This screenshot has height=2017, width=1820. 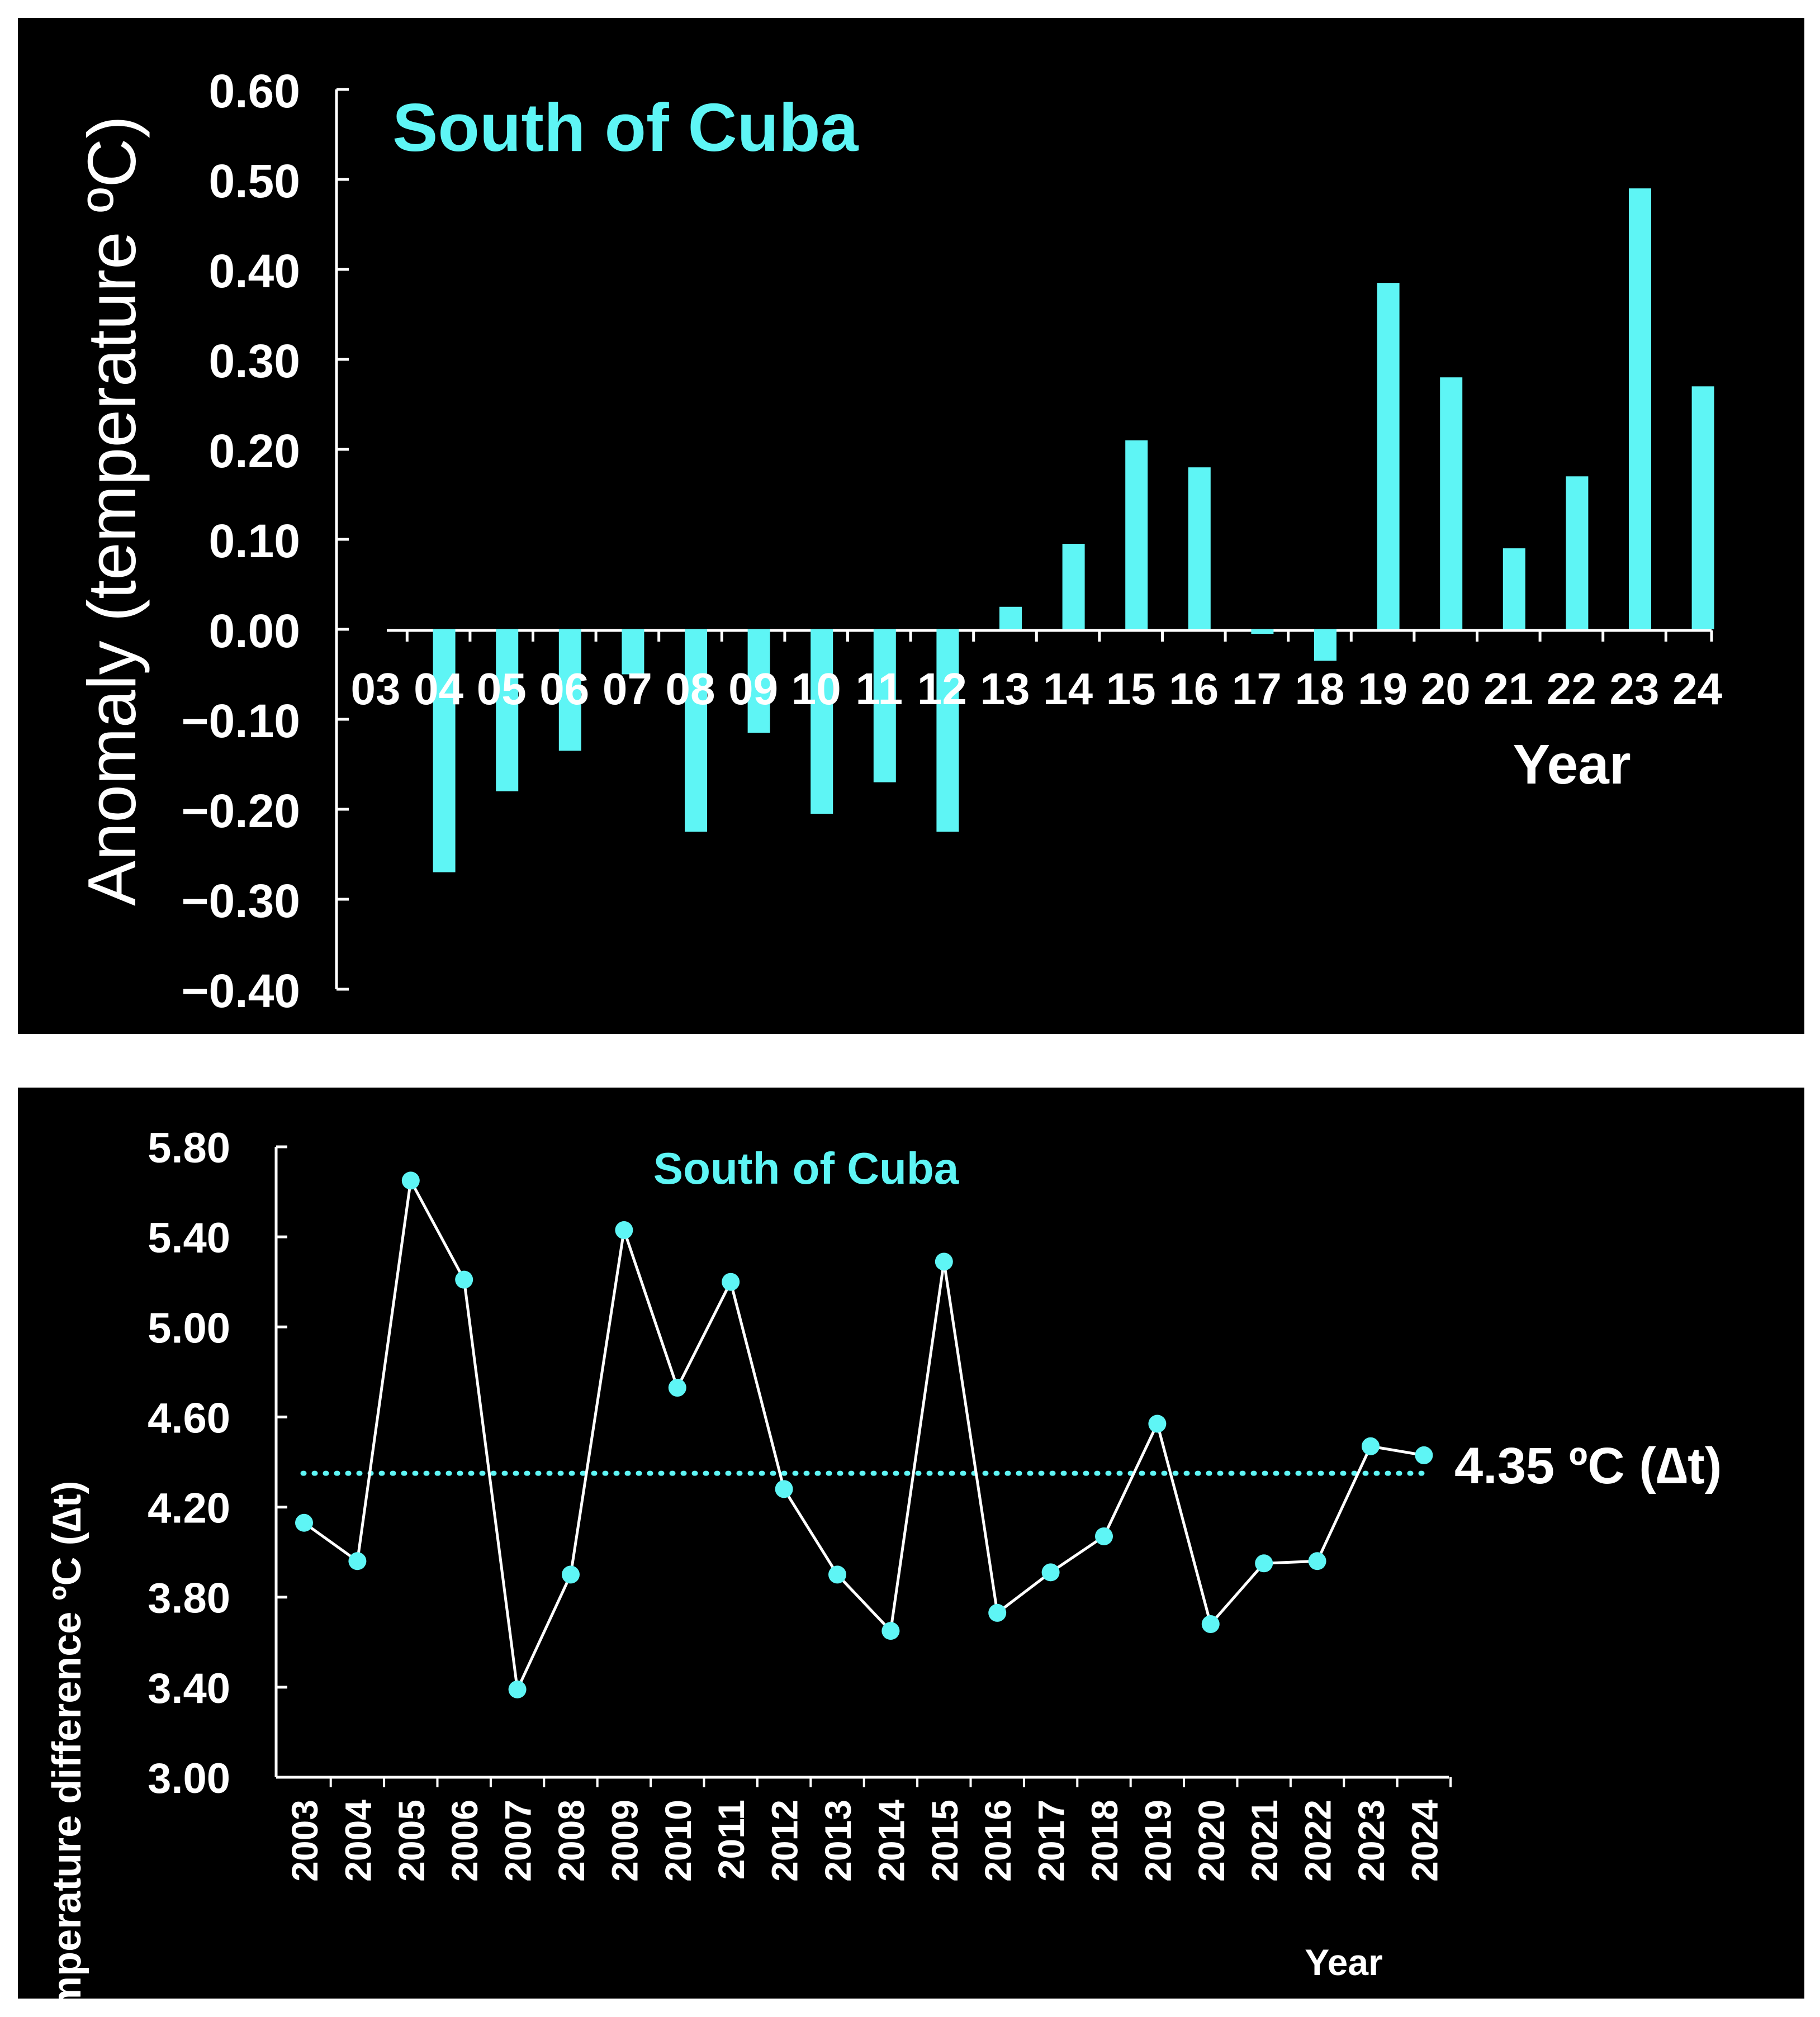 I want to click on data-point-2017, so click(x=1050, y=1572).